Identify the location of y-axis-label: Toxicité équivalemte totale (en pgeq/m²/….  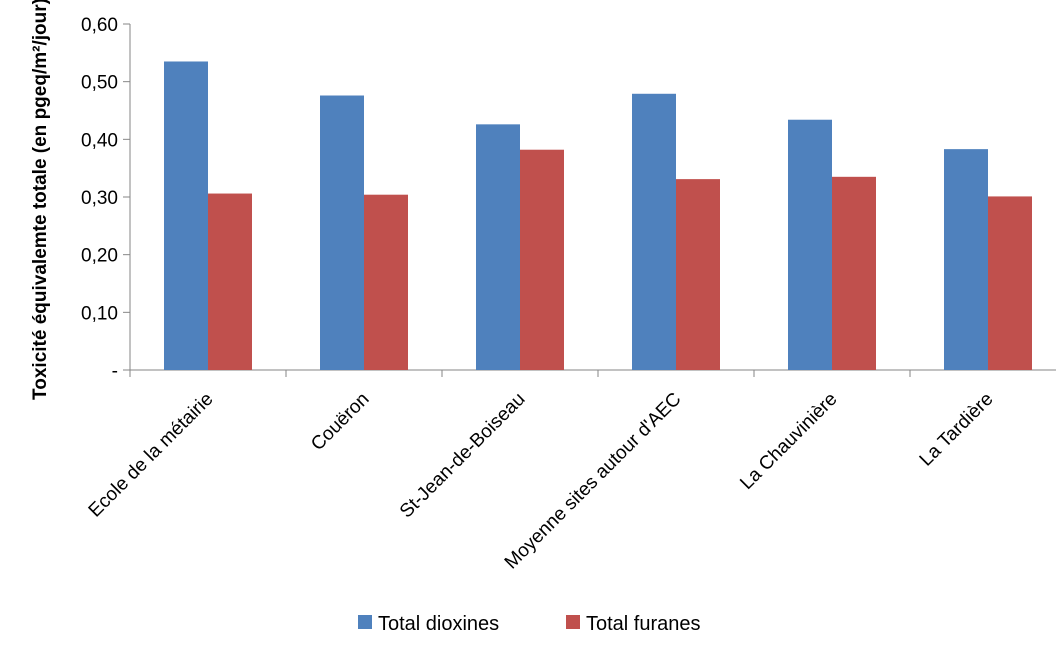
(40, 200).